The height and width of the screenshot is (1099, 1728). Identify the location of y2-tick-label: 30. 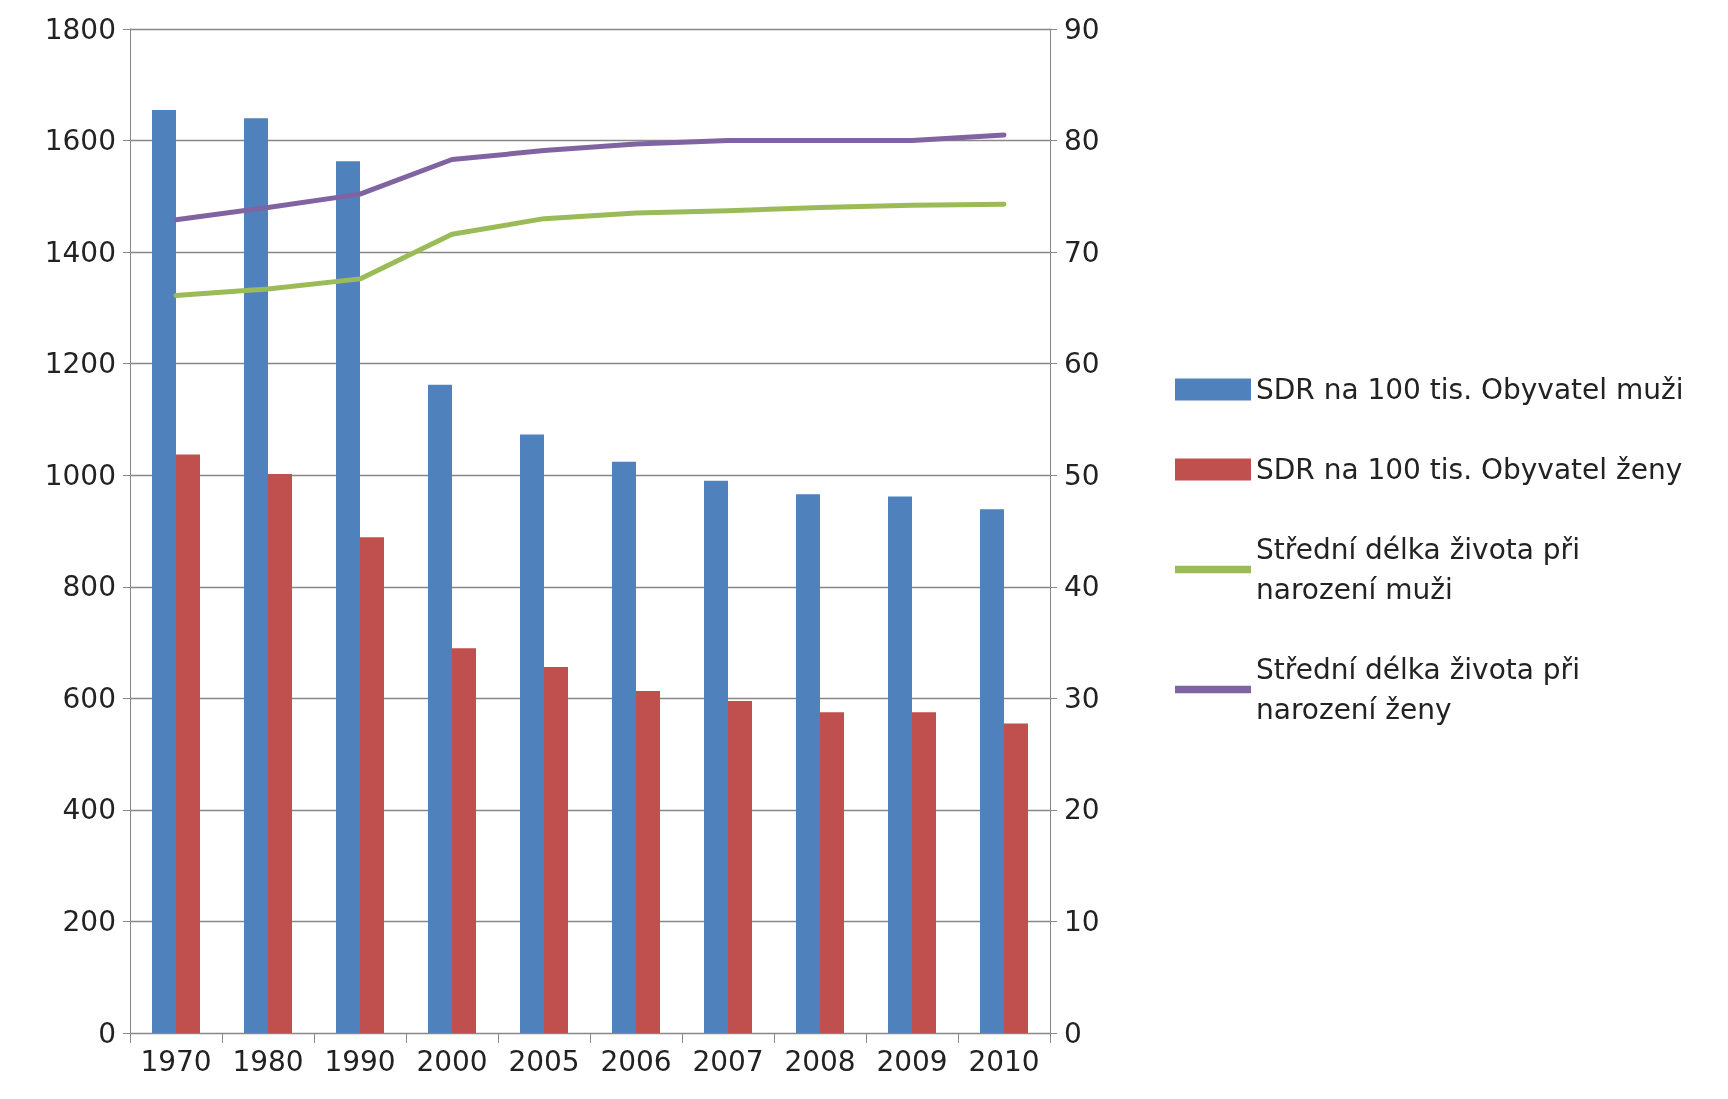
(1082, 698).